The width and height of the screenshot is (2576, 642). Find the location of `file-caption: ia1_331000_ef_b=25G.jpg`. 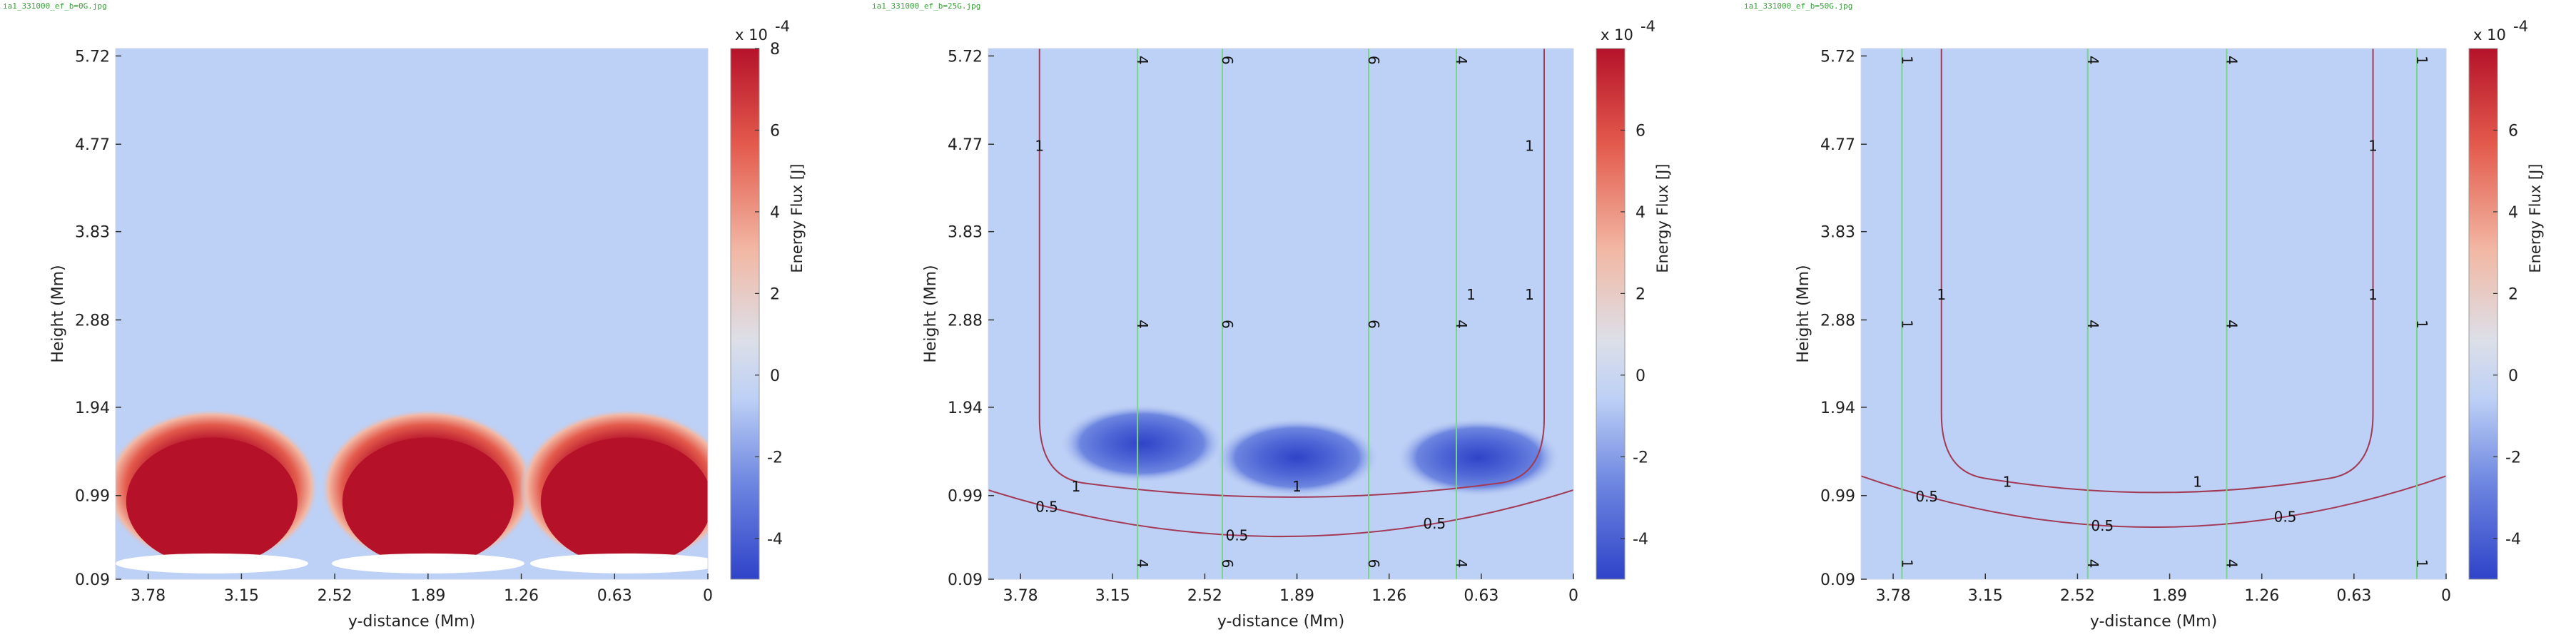

file-caption: ia1_331000_ef_b=25G.jpg is located at coordinates (926, 6).